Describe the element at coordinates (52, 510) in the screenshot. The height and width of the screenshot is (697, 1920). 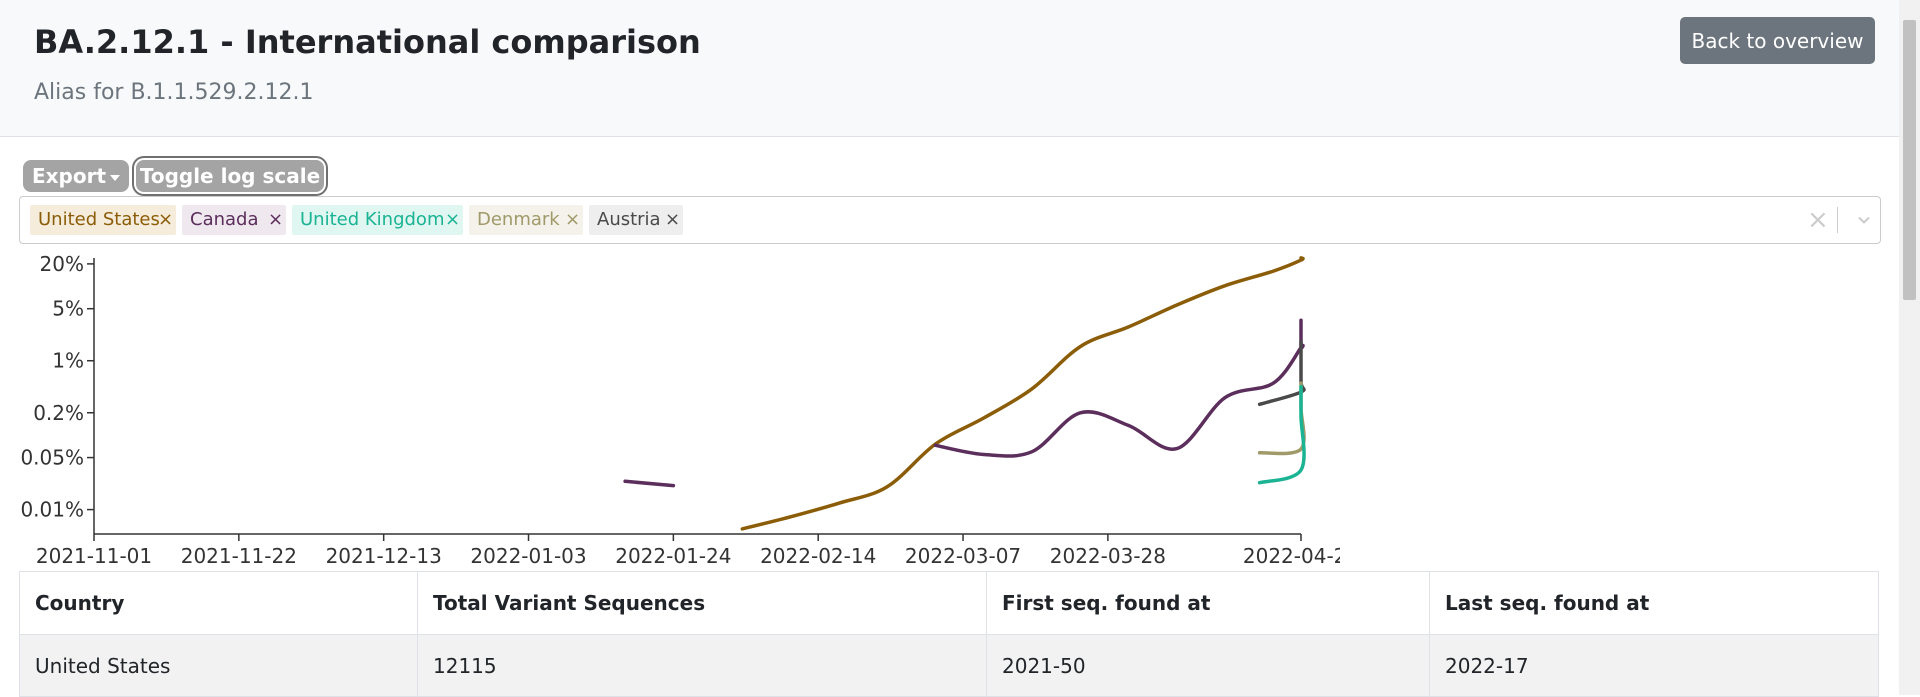
I see `y-tick-label: 0.01%` at that location.